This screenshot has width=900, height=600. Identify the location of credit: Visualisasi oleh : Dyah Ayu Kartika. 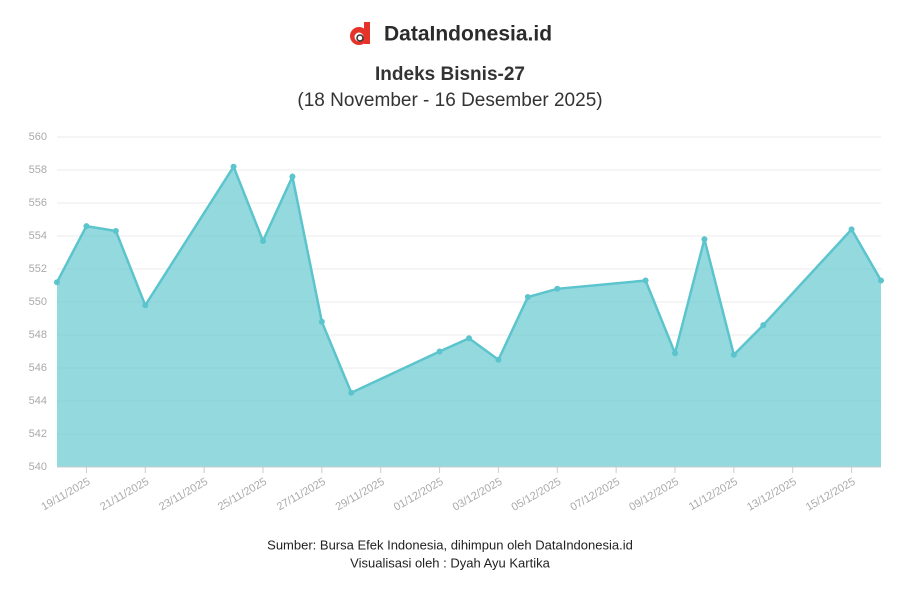
(450, 562).